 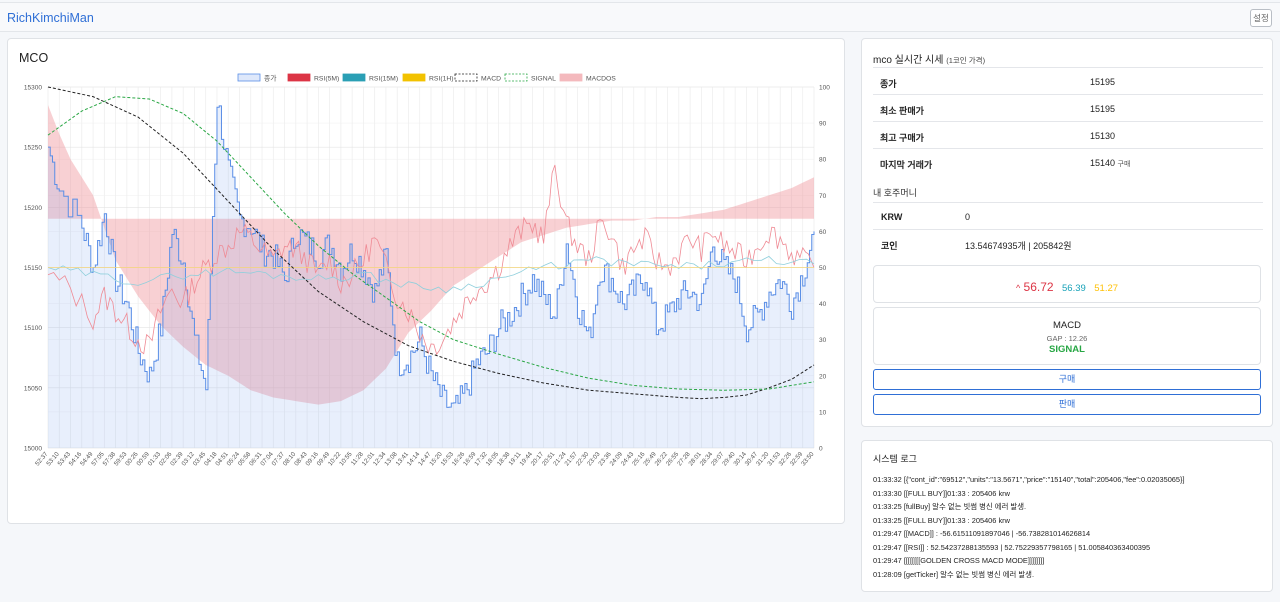 I want to click on legend-label: RSI(5M), so click(x=326, y=79).